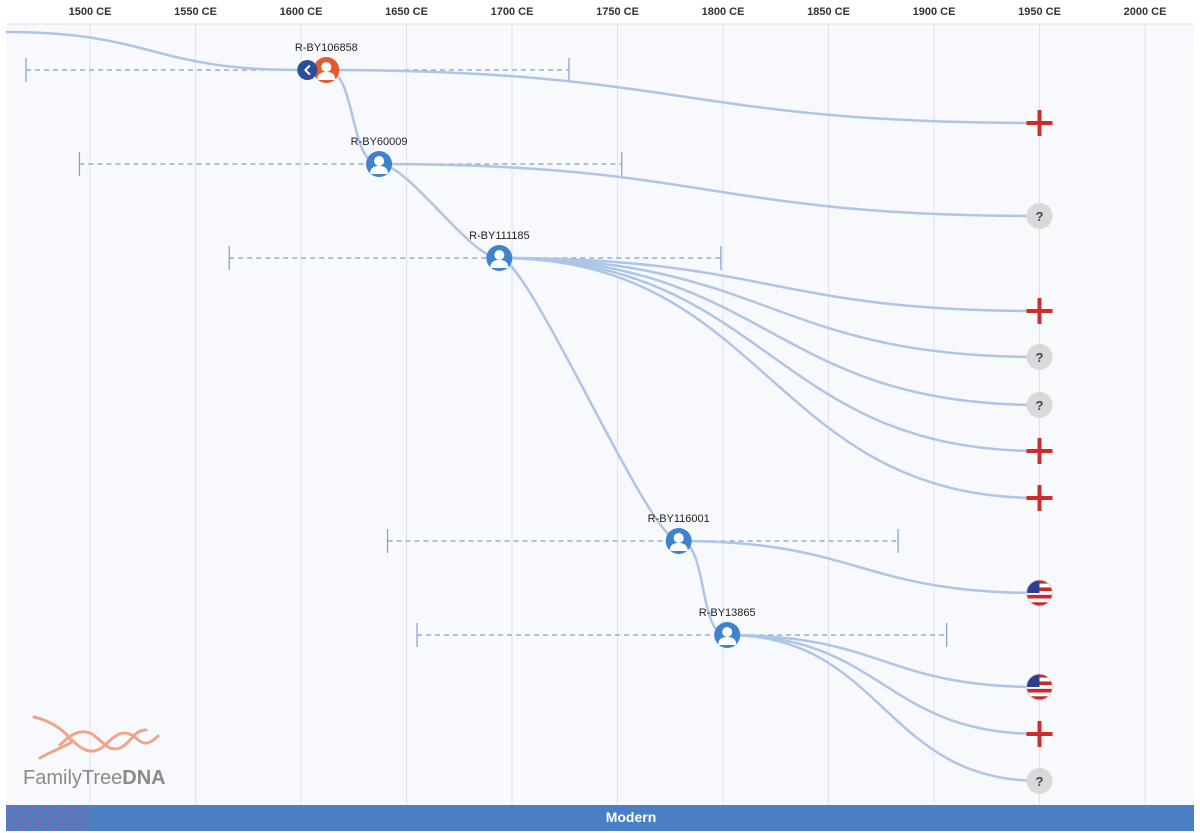  I want to click on era-band-hatch, so click(48, 818).